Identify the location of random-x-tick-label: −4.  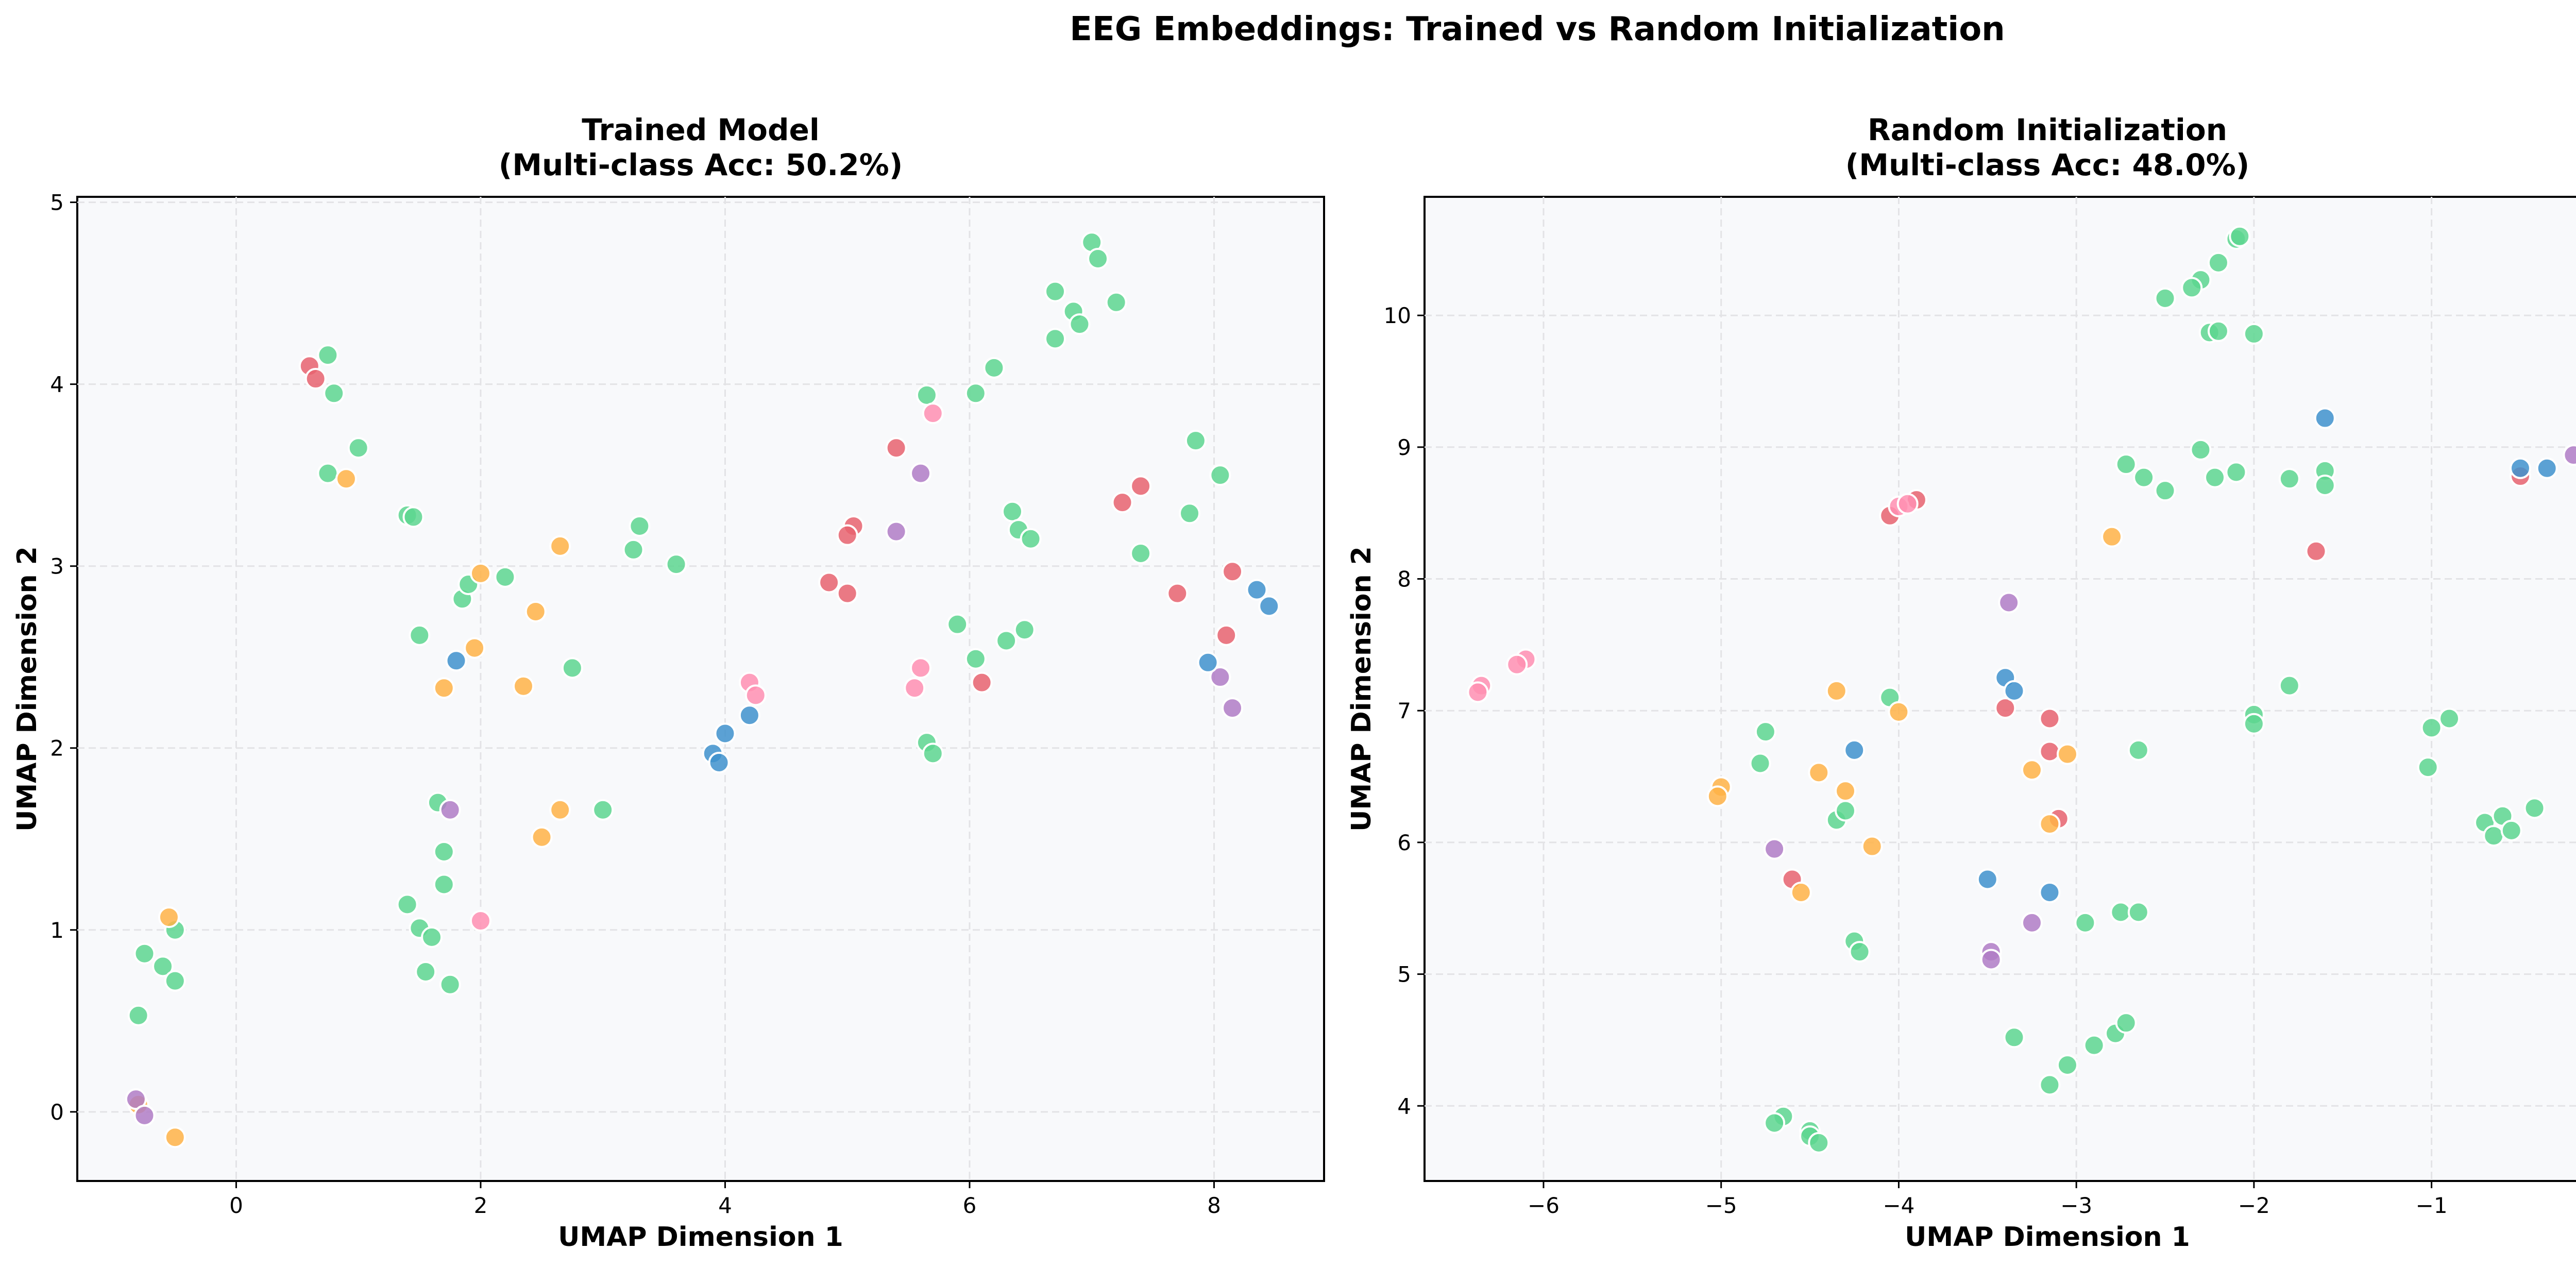
(1898, 1205).